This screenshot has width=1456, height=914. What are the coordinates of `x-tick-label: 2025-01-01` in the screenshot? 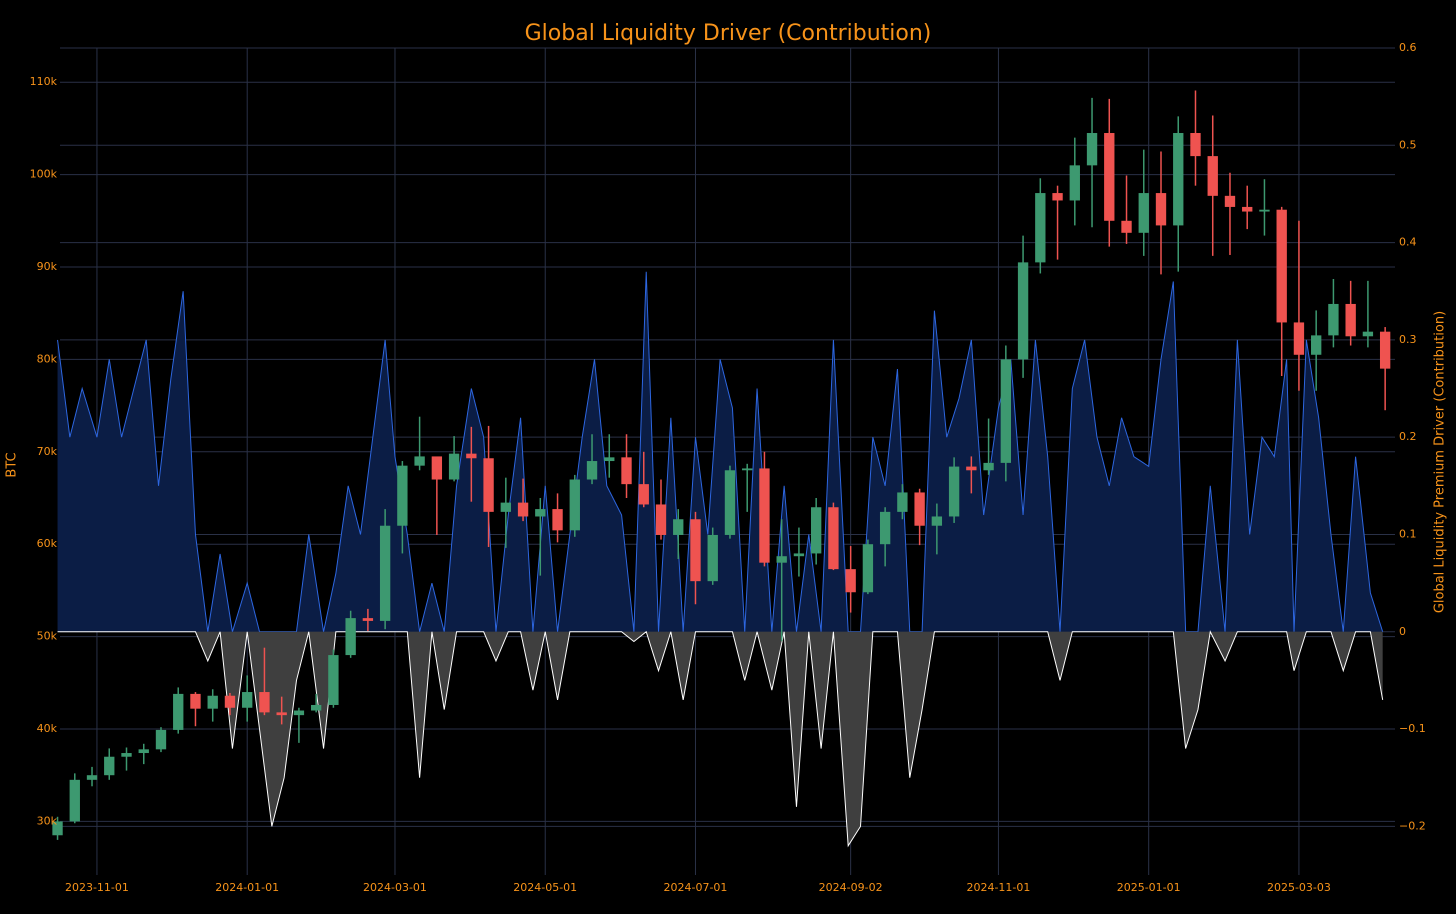 It's located at (1149, 887).